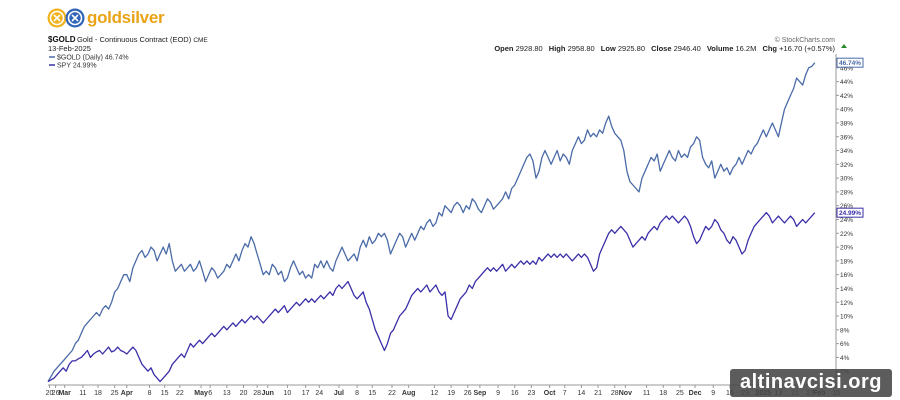  I want to click on x-tick-label: Apr, so click(127, 393).